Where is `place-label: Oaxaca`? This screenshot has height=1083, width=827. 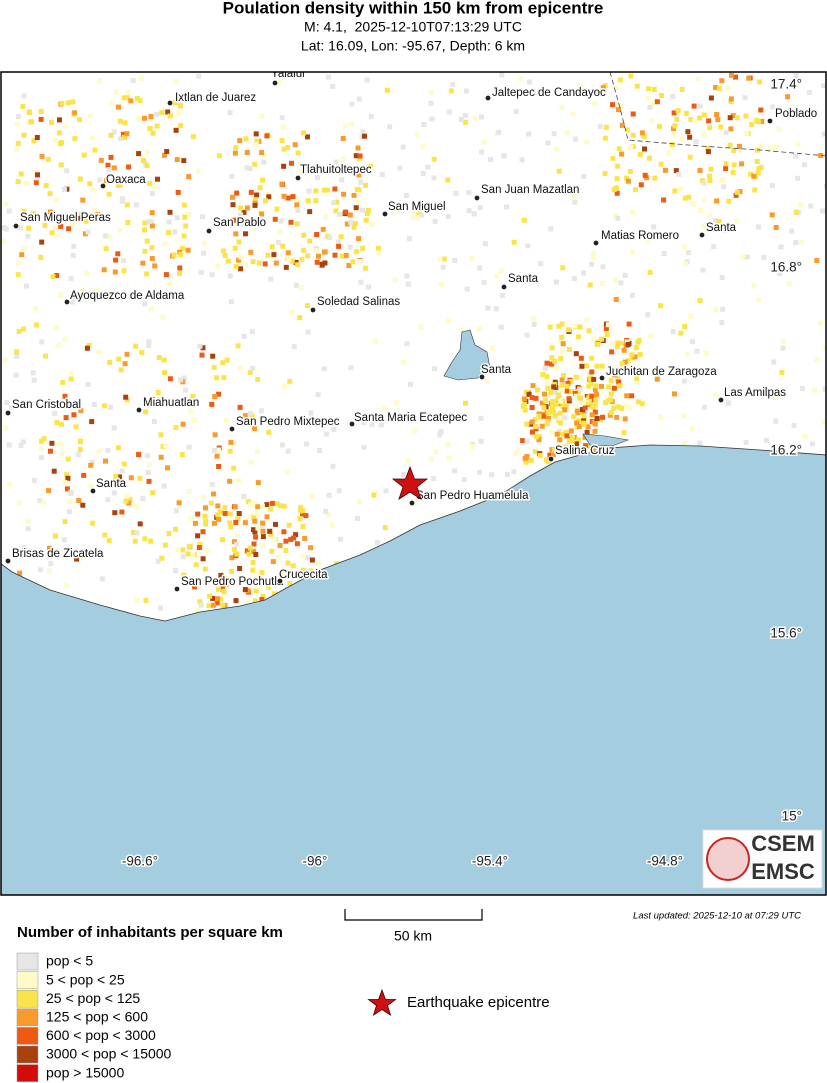
place-label: Oaxaca is located at coordinates (126, 180).